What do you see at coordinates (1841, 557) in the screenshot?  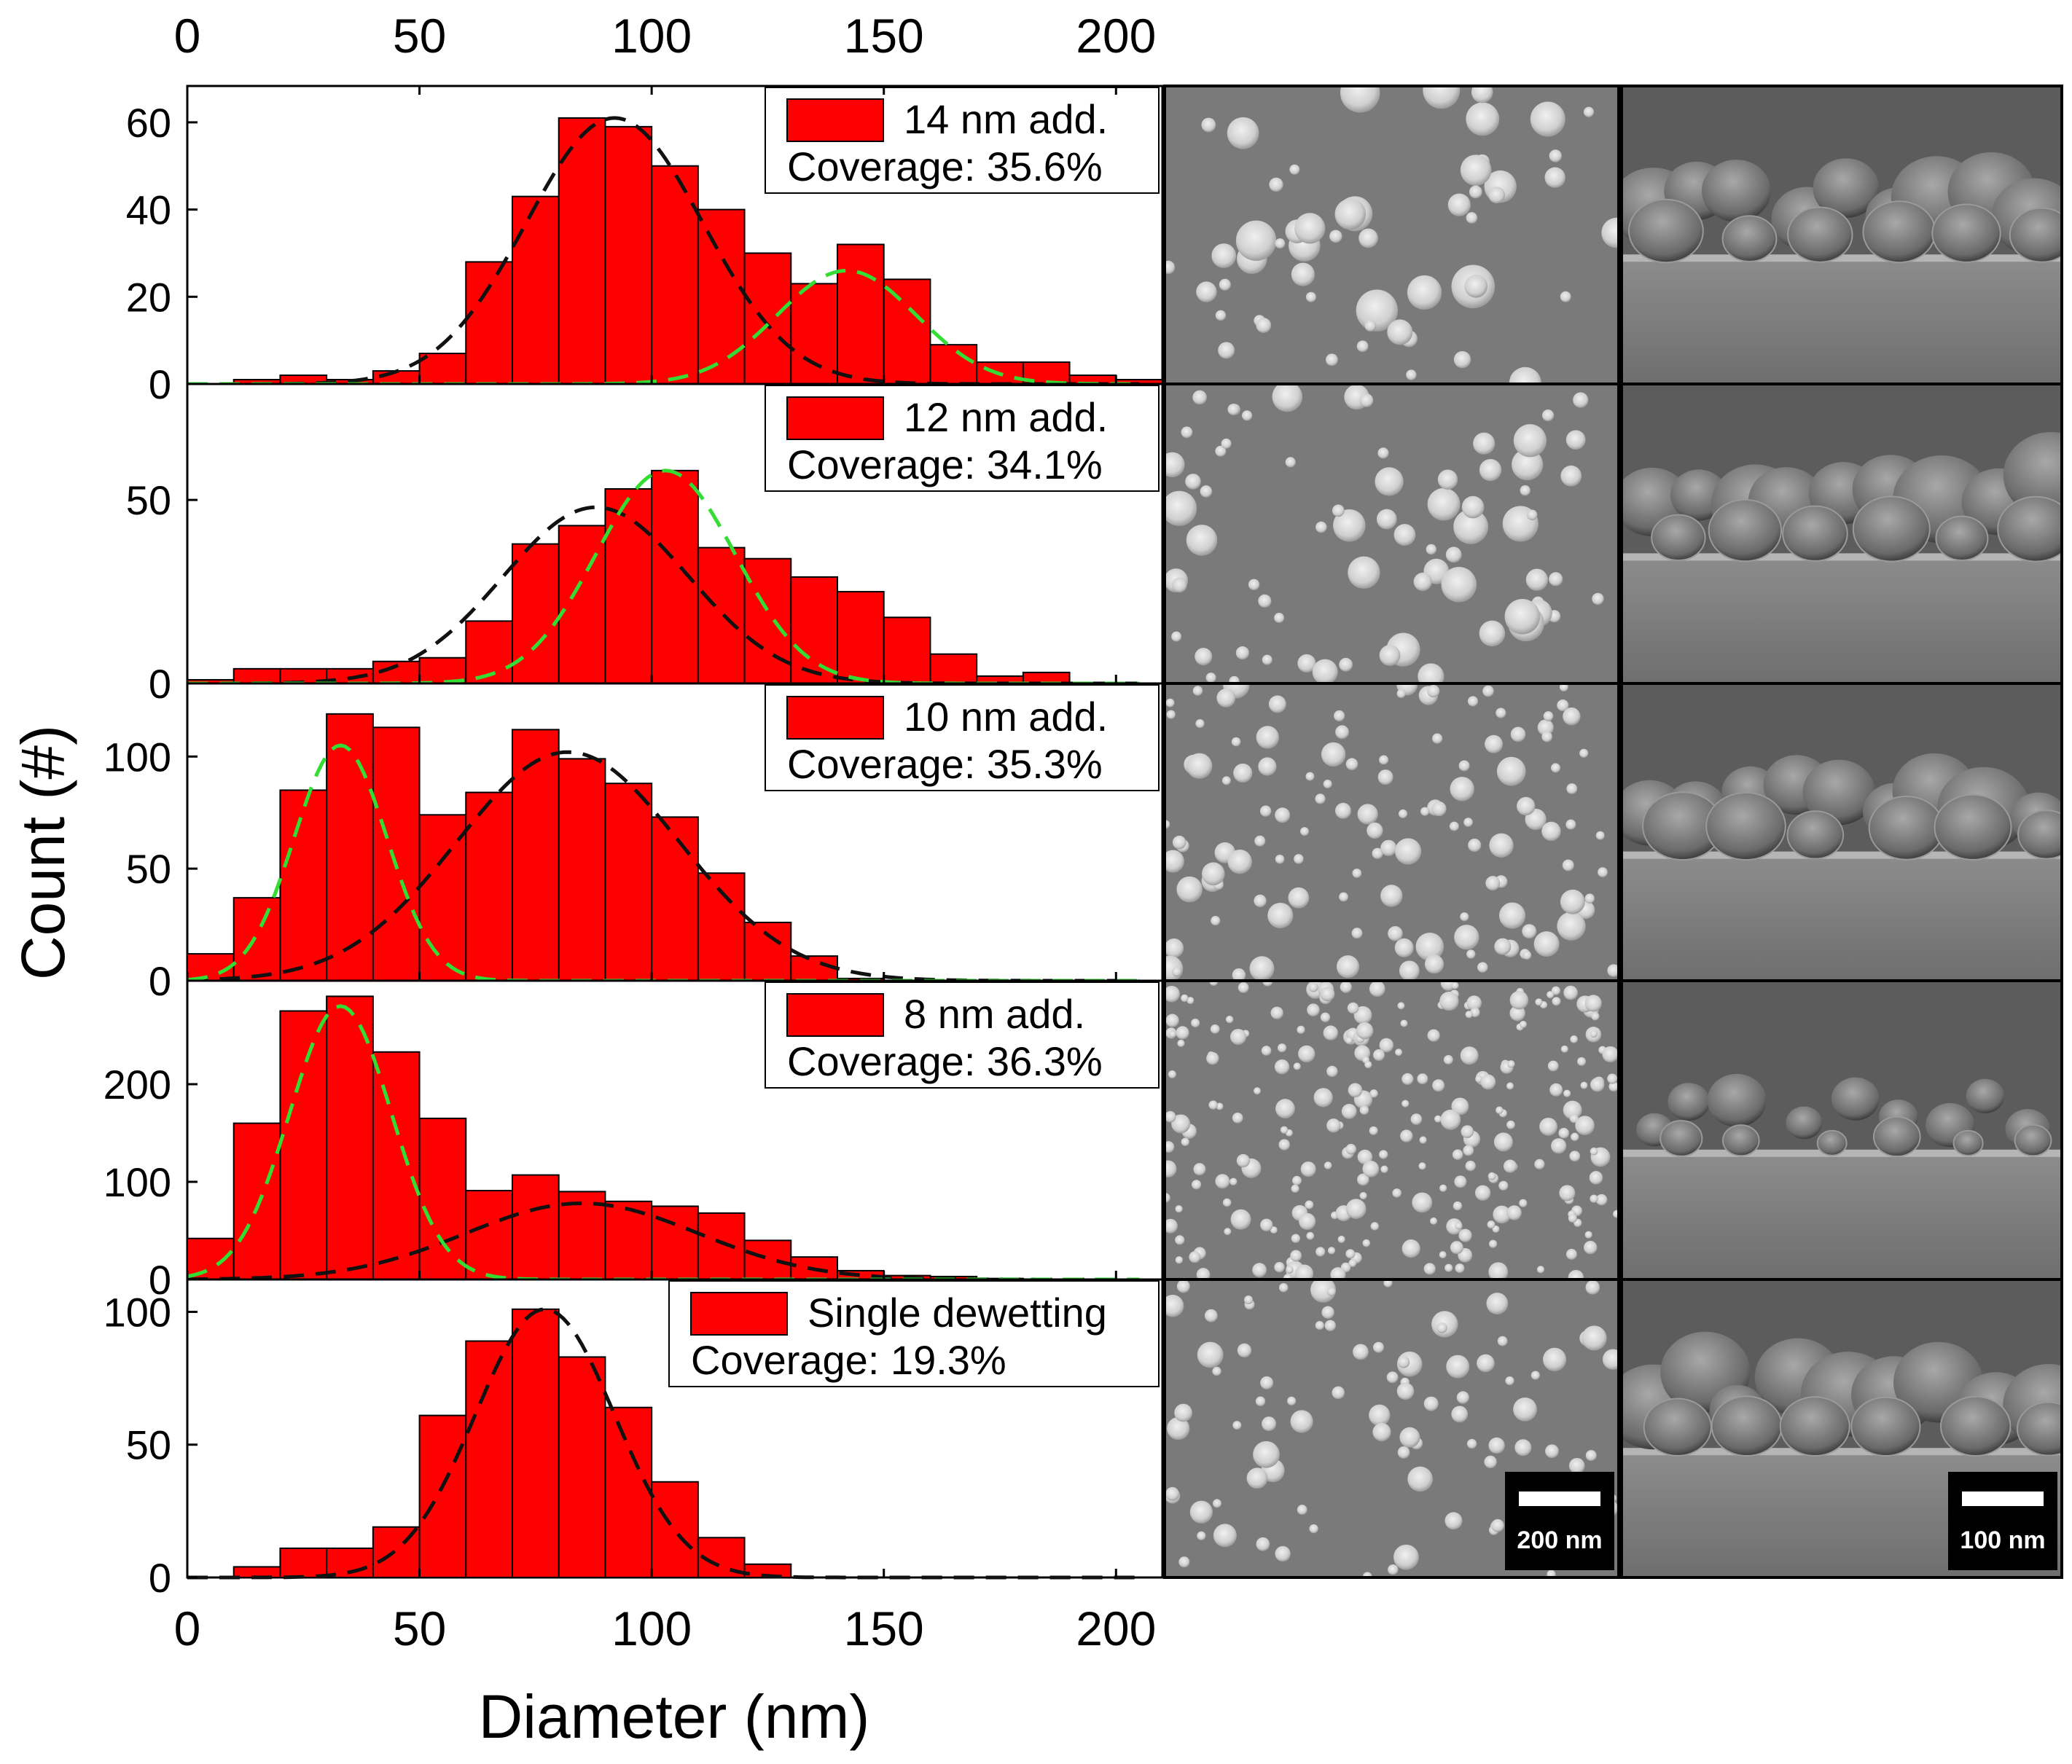 I see `cross-section-content` at bounding box center [1841, 557].